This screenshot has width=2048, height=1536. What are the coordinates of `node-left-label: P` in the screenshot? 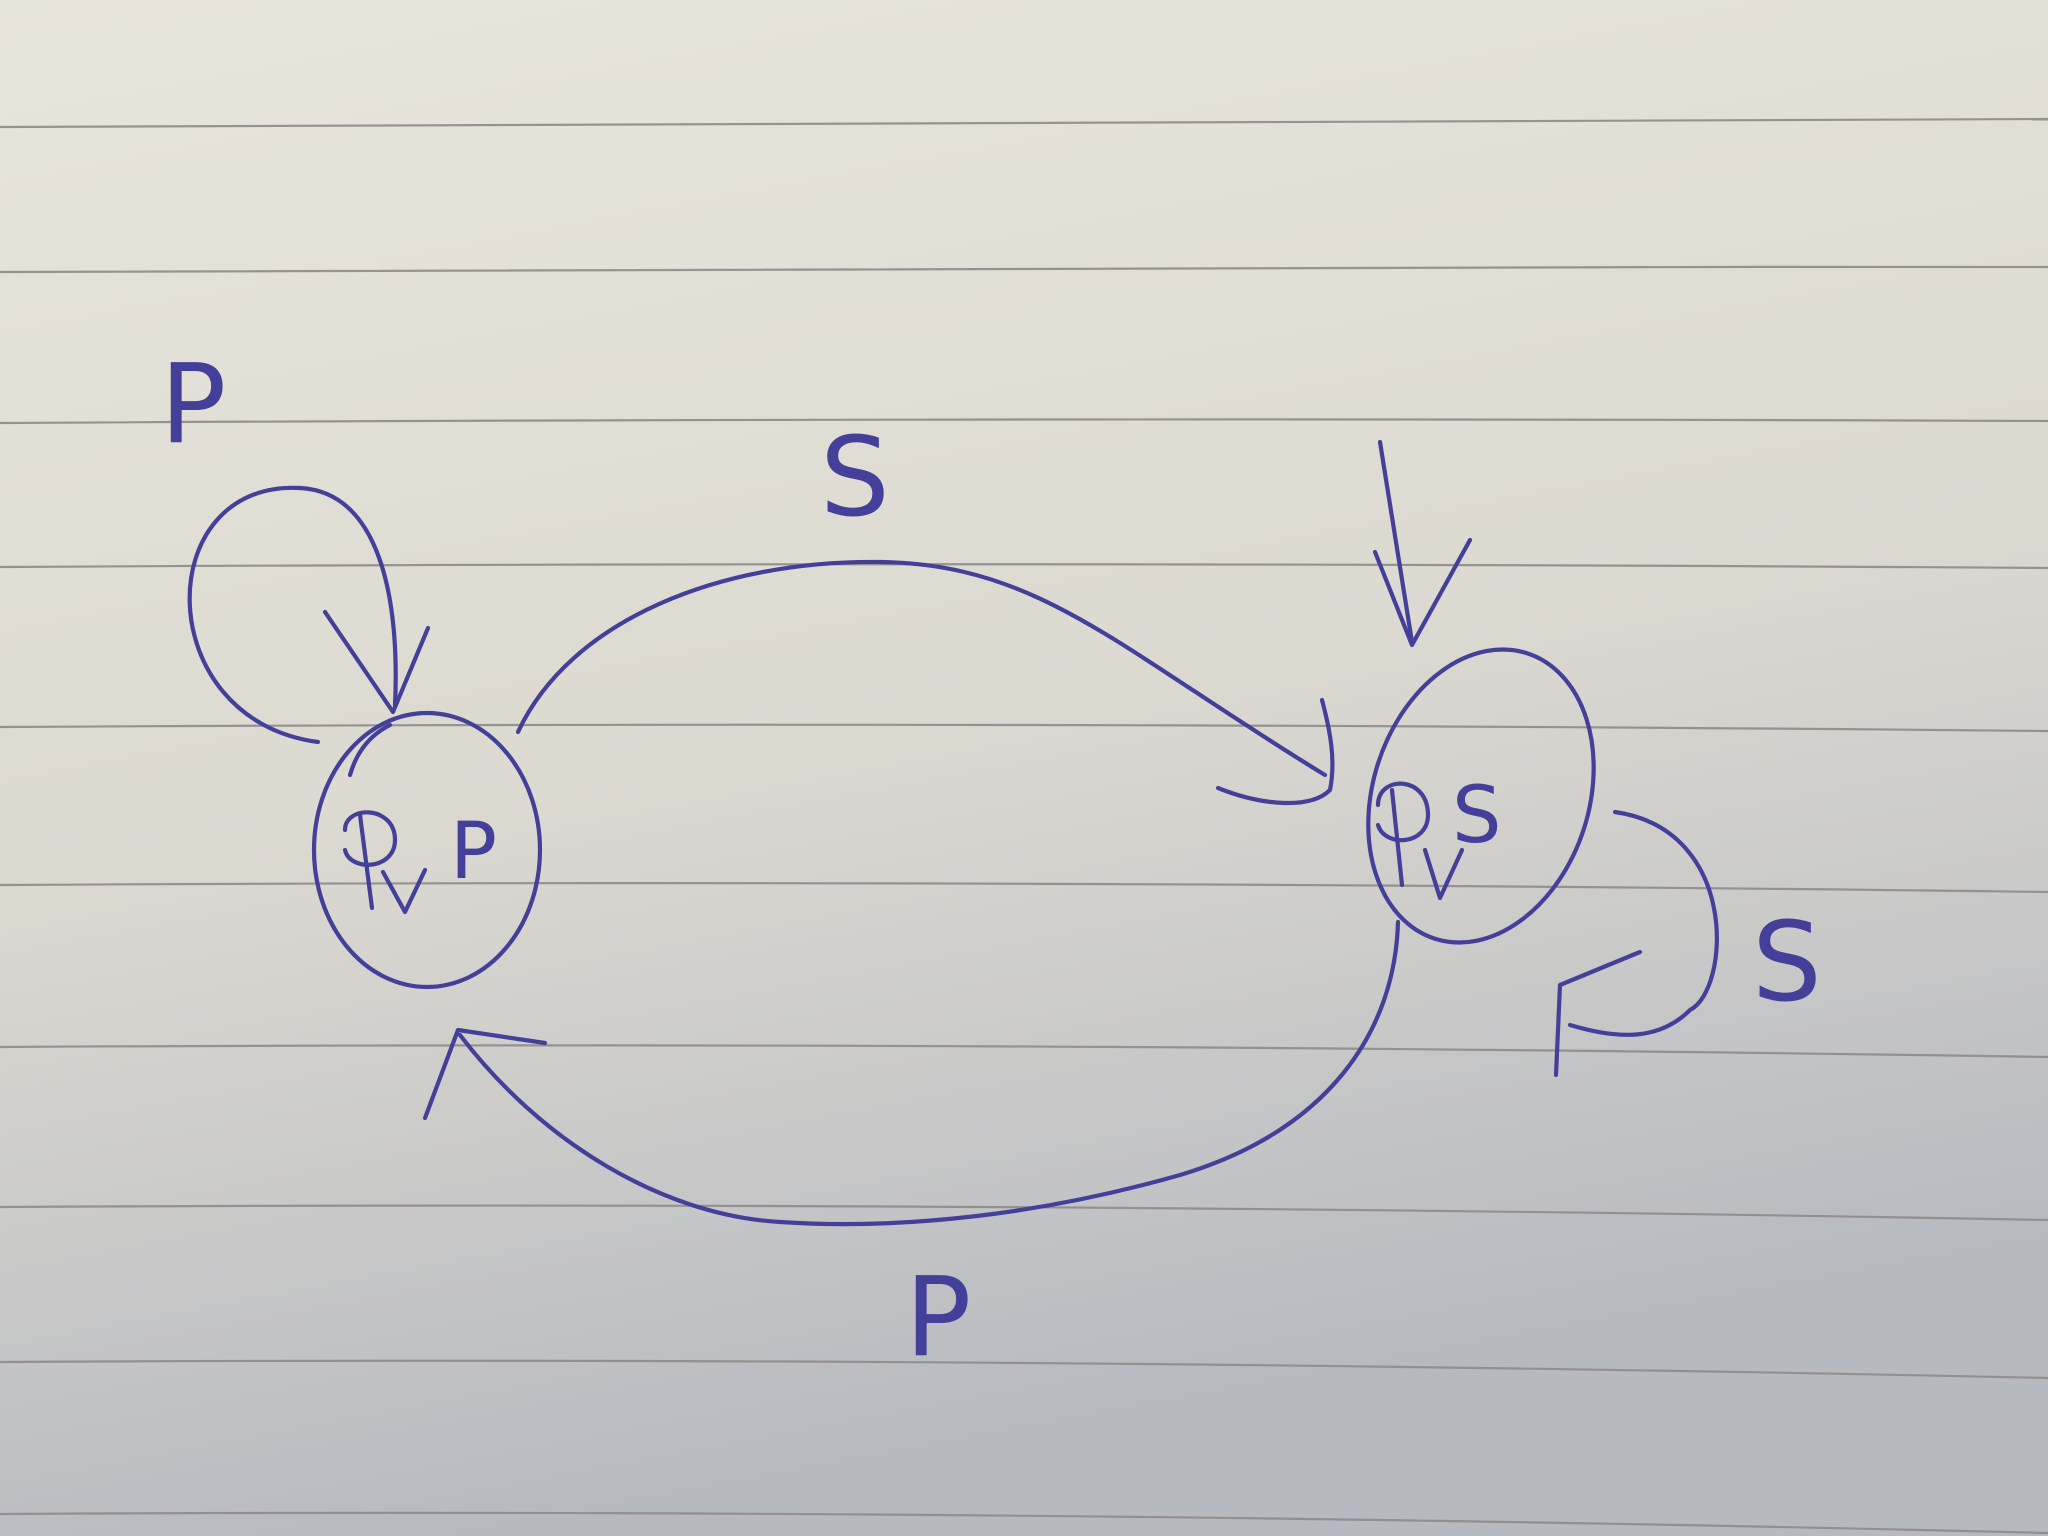 It's located at (473, 852).